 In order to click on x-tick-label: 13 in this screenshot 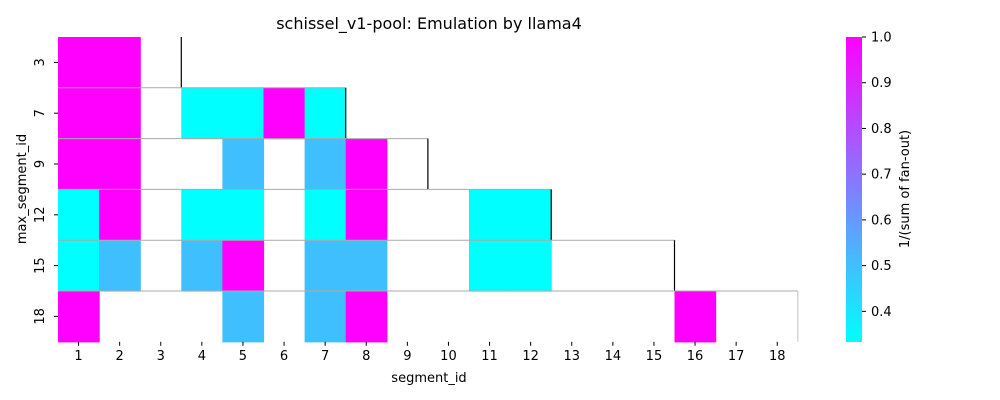, I will do `click(571, 356)`.